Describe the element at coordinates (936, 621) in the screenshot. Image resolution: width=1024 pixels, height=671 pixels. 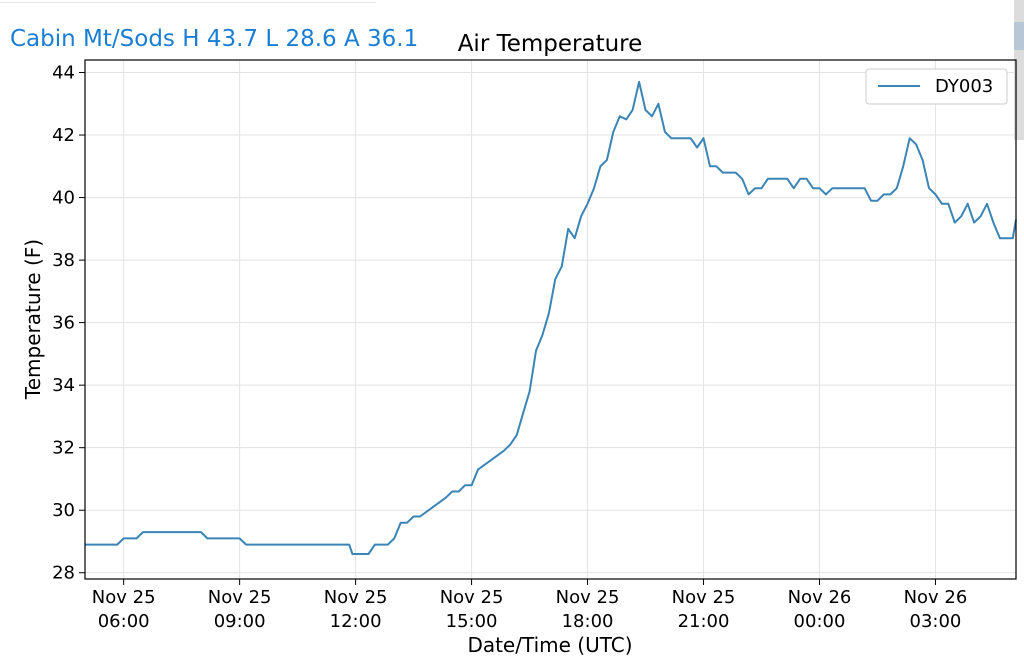
I see `x-tick-label-time: 03:00` at that location.